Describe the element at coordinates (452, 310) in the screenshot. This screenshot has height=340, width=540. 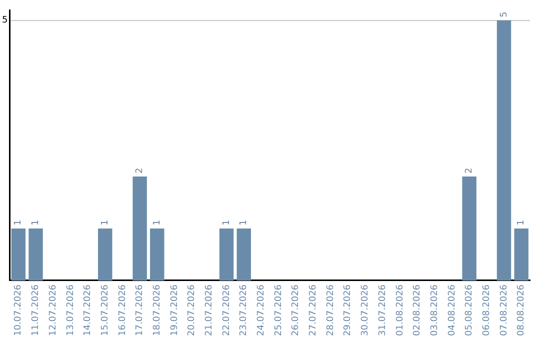
I see `x-tick-label: 04.08.2026` at that location.